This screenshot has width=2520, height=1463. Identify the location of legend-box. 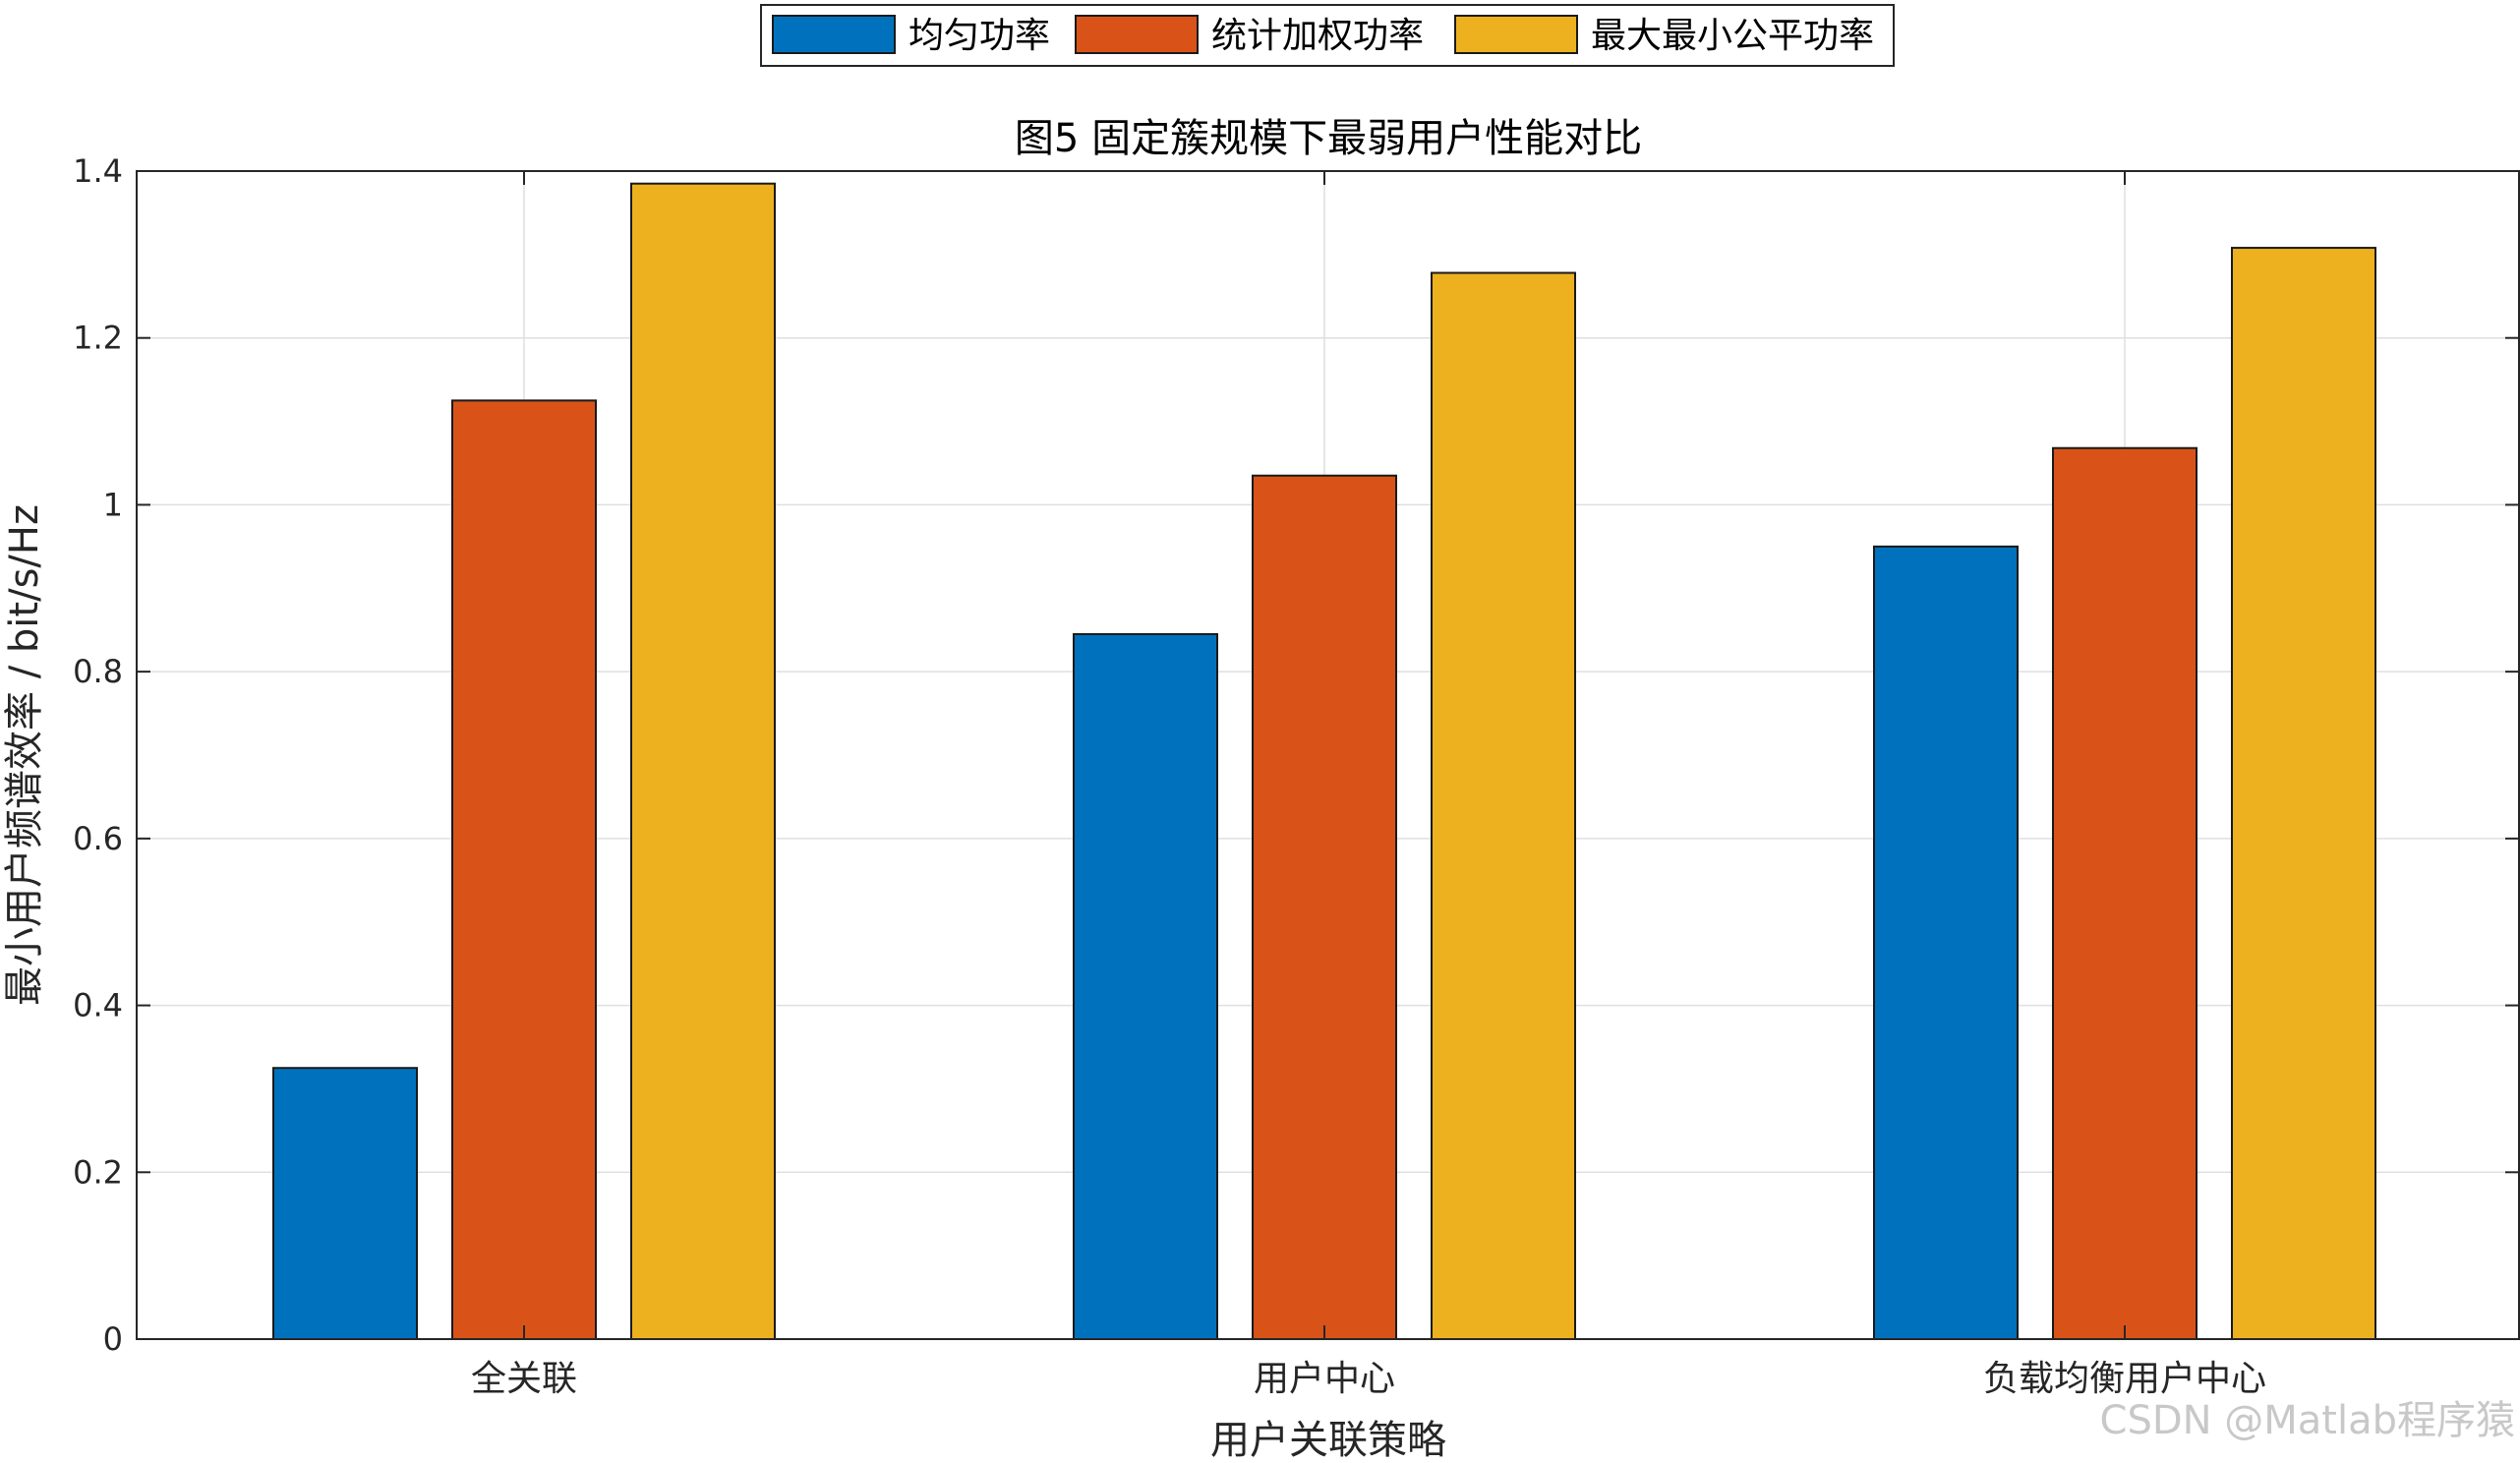
(1327, 35).